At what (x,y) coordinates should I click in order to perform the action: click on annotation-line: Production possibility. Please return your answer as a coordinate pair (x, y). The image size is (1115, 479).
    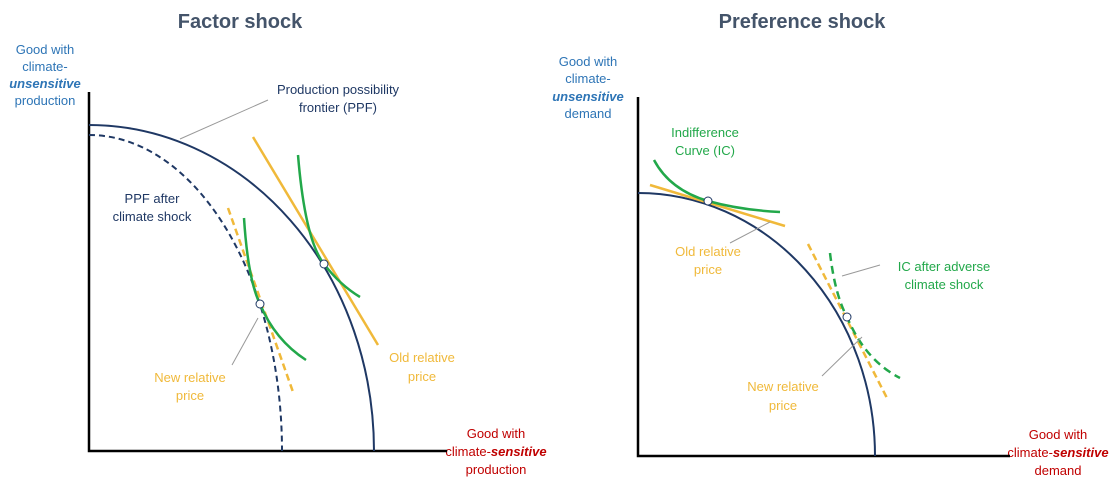
    Looking at the image, I should click on (338, 89).